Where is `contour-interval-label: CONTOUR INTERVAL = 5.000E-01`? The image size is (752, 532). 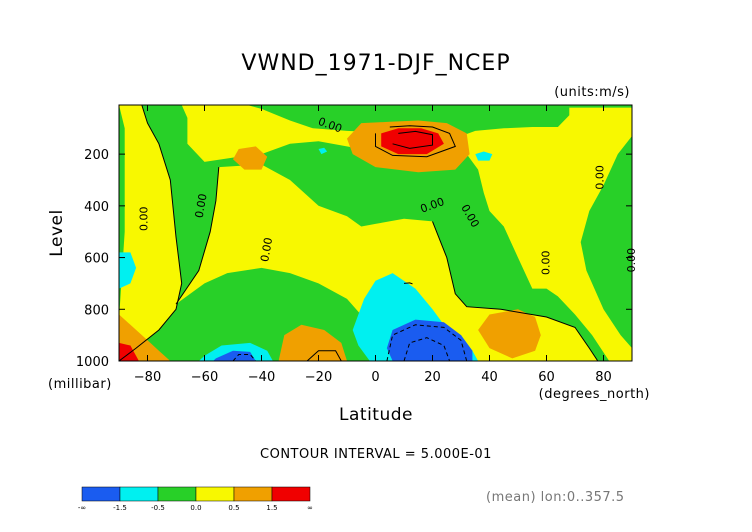 contour-interval-label: CONTOUR INTERVAL = 5.000E-01 is located at coordinates (376, 454).